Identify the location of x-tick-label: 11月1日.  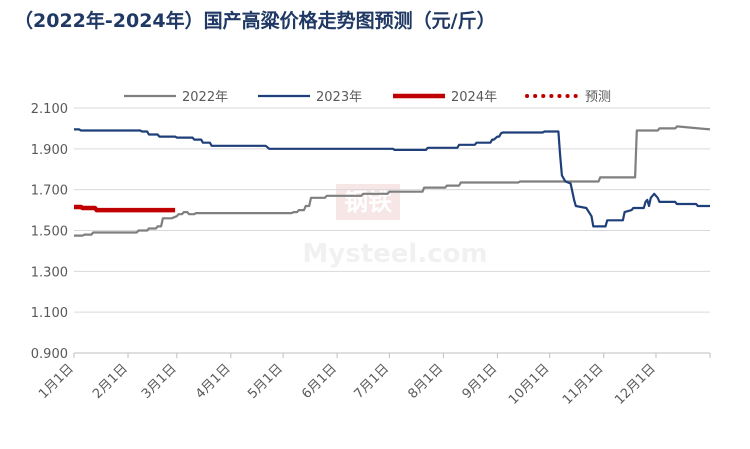
(583, 384).